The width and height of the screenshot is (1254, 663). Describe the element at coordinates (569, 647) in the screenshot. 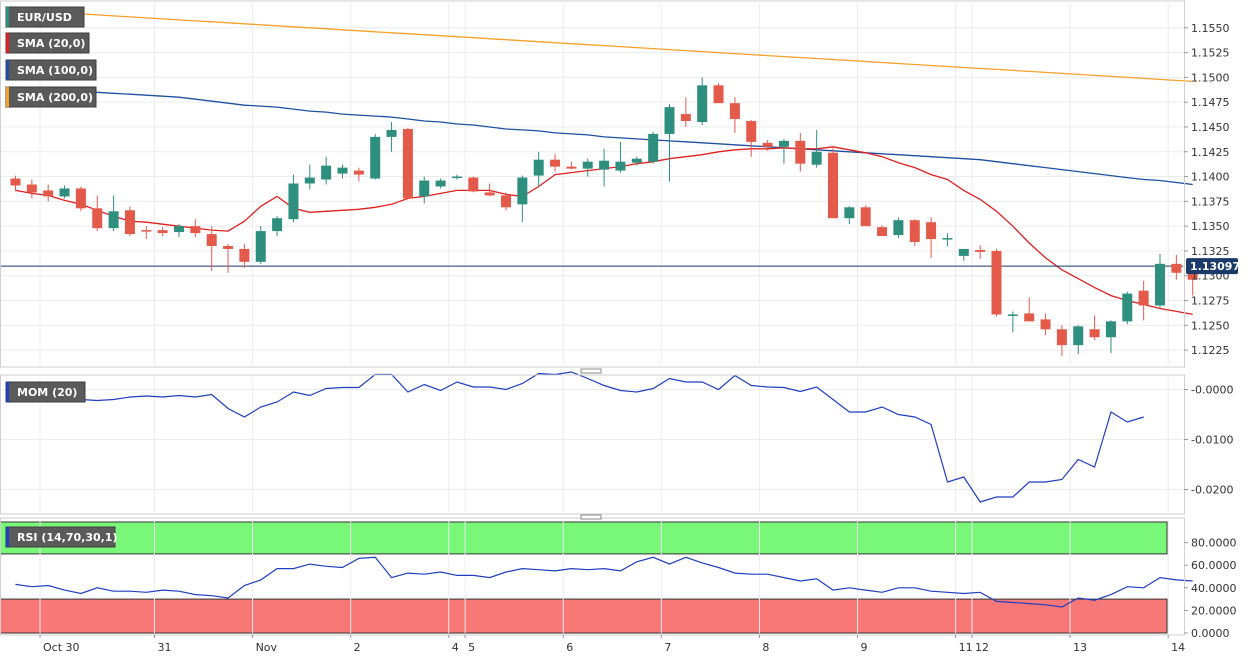

I see `date-tick-label: 6` at that location.